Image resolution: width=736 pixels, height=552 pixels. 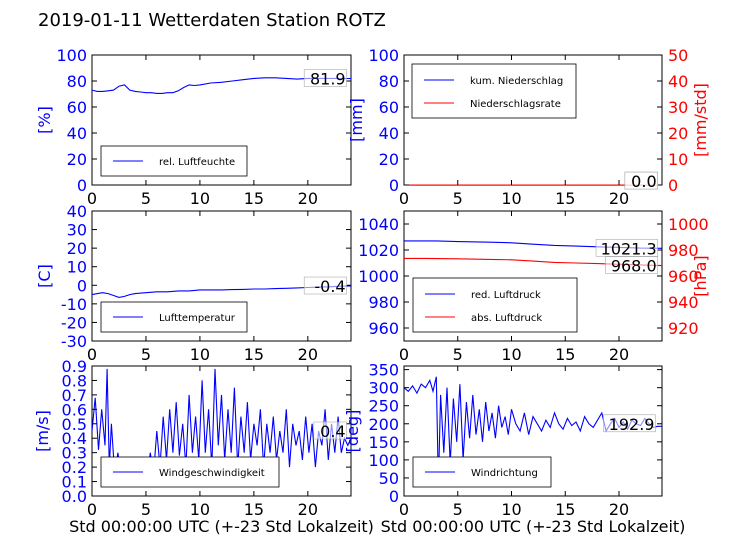 I want to click on value-label: 0.0, so click(x=643, y=181).